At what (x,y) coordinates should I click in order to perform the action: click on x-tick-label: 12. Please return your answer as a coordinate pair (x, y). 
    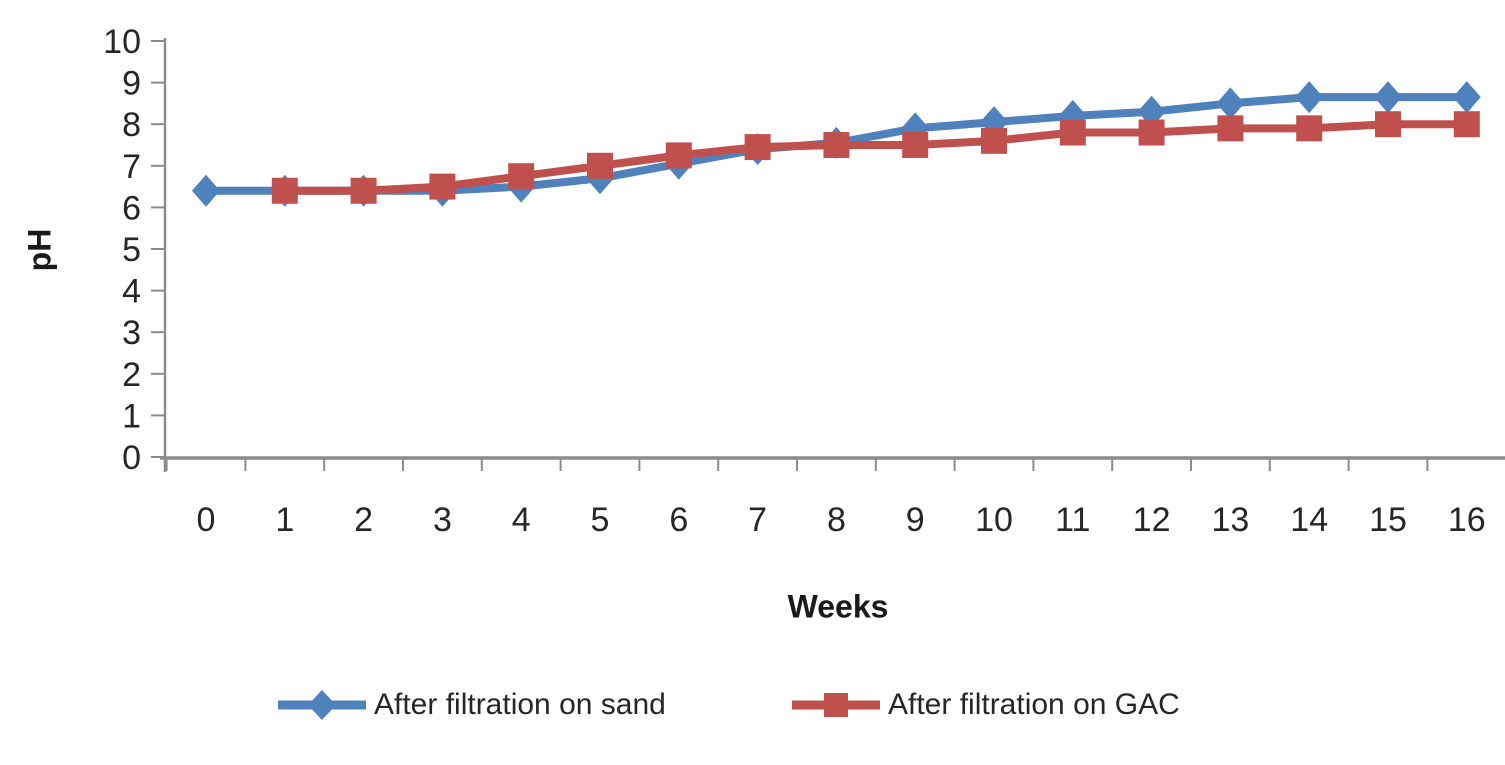
    Looking at the image, I should click on (1152, 520).